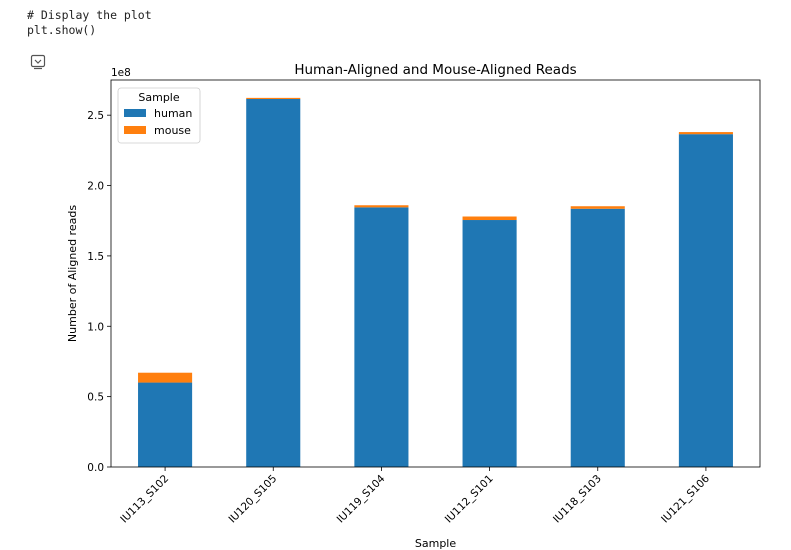  I want to click on bar-human-IU113_S102, so click(165, 424).